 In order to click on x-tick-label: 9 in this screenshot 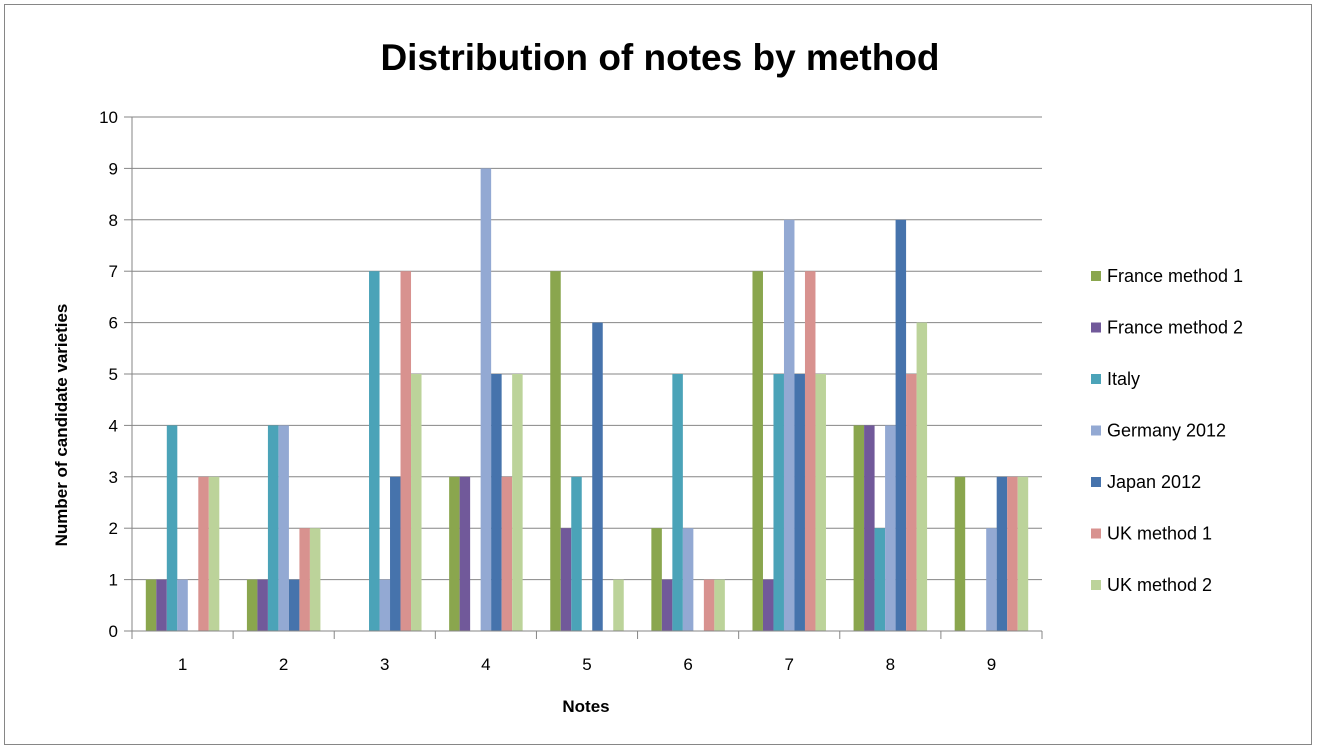, I will do `click(991, 664)`.